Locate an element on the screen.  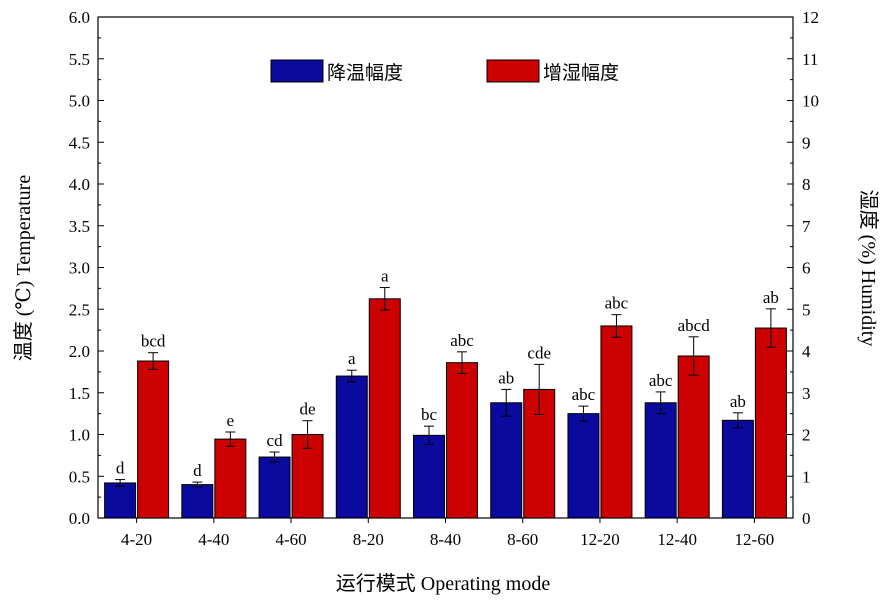
y-axis-title: 温度 (℃) Temperature is located at coordinates (23, 268).